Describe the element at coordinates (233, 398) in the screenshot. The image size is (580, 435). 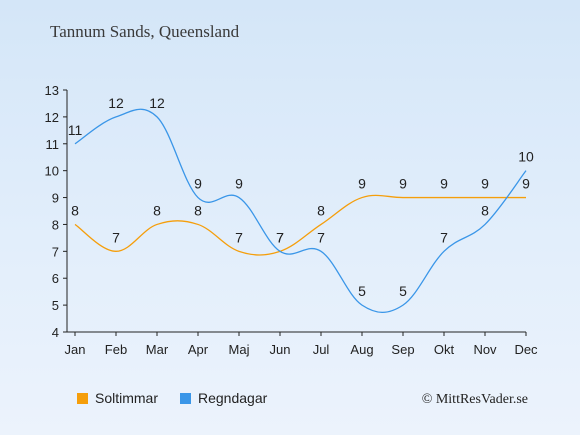
I see `legend-label-regndagar: Regndagar` at that location.